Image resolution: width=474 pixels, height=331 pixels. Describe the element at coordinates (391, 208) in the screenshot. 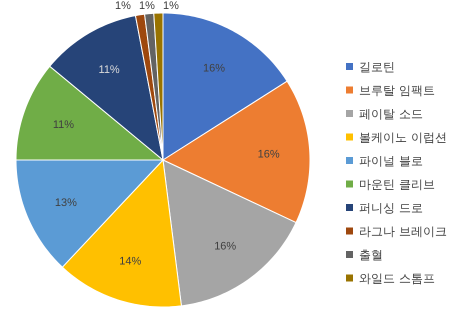

I see `legend-label: 퍼니싱 드로` at that location.